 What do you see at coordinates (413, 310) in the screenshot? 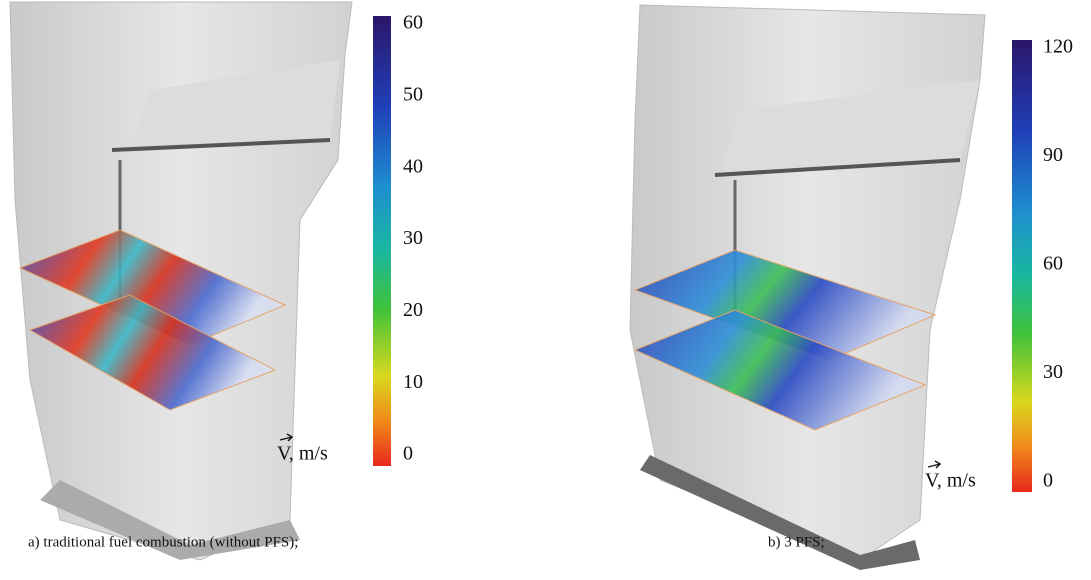
I see `colorbar-tick-label: 20` at bounding box center [413, 310].